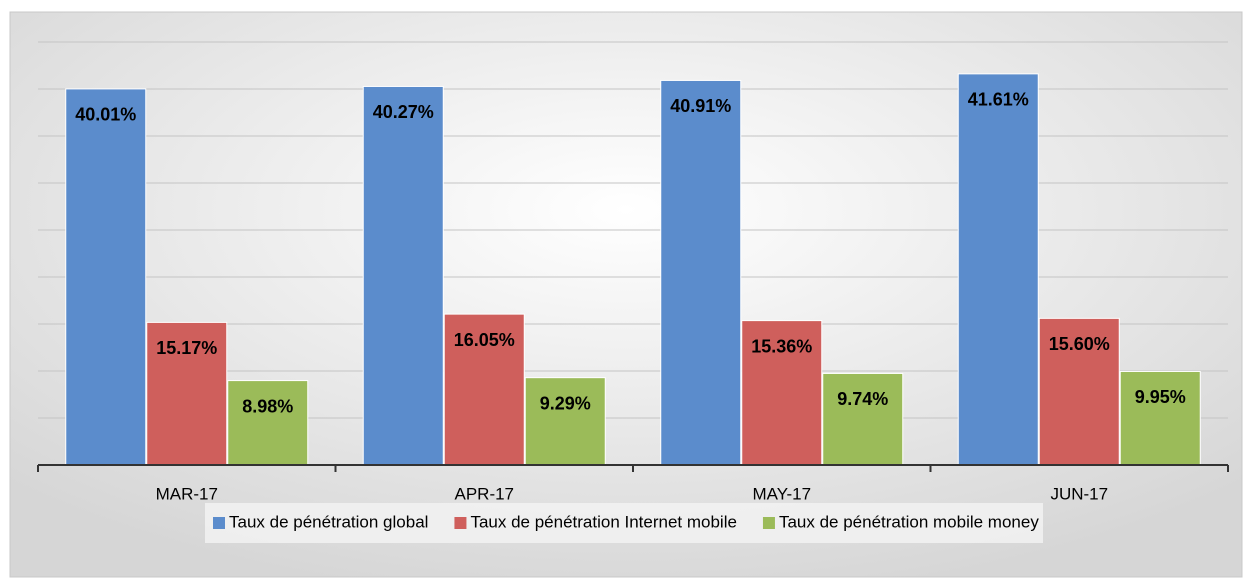 Image resolution: width=1245 pixels, height=586 pixels. What do you see at coordinates (267, 406) in the screenshot?
I see `data-label: 8.98%` at bounding box center [267, 406].